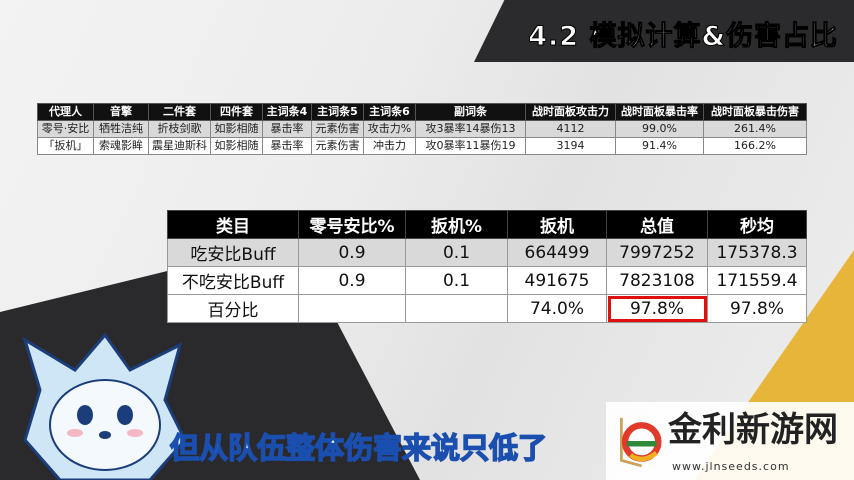  I want to click on col-header: 类目, so click(233, 224).